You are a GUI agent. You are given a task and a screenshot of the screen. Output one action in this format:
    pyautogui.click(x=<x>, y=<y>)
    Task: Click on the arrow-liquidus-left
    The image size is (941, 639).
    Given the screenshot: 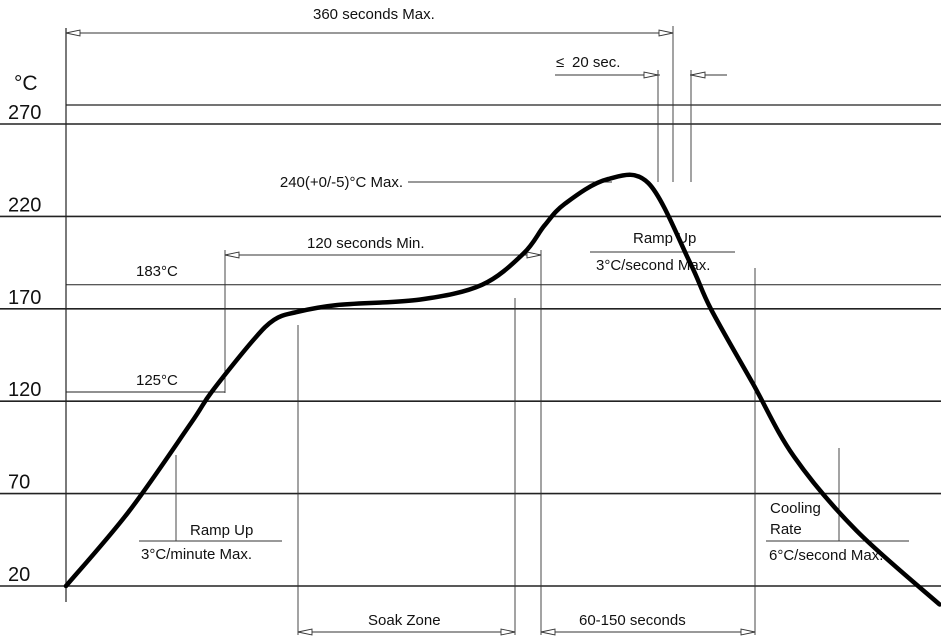 What is the action you would take?
    pyautogui.click(x=548, y=632)
    